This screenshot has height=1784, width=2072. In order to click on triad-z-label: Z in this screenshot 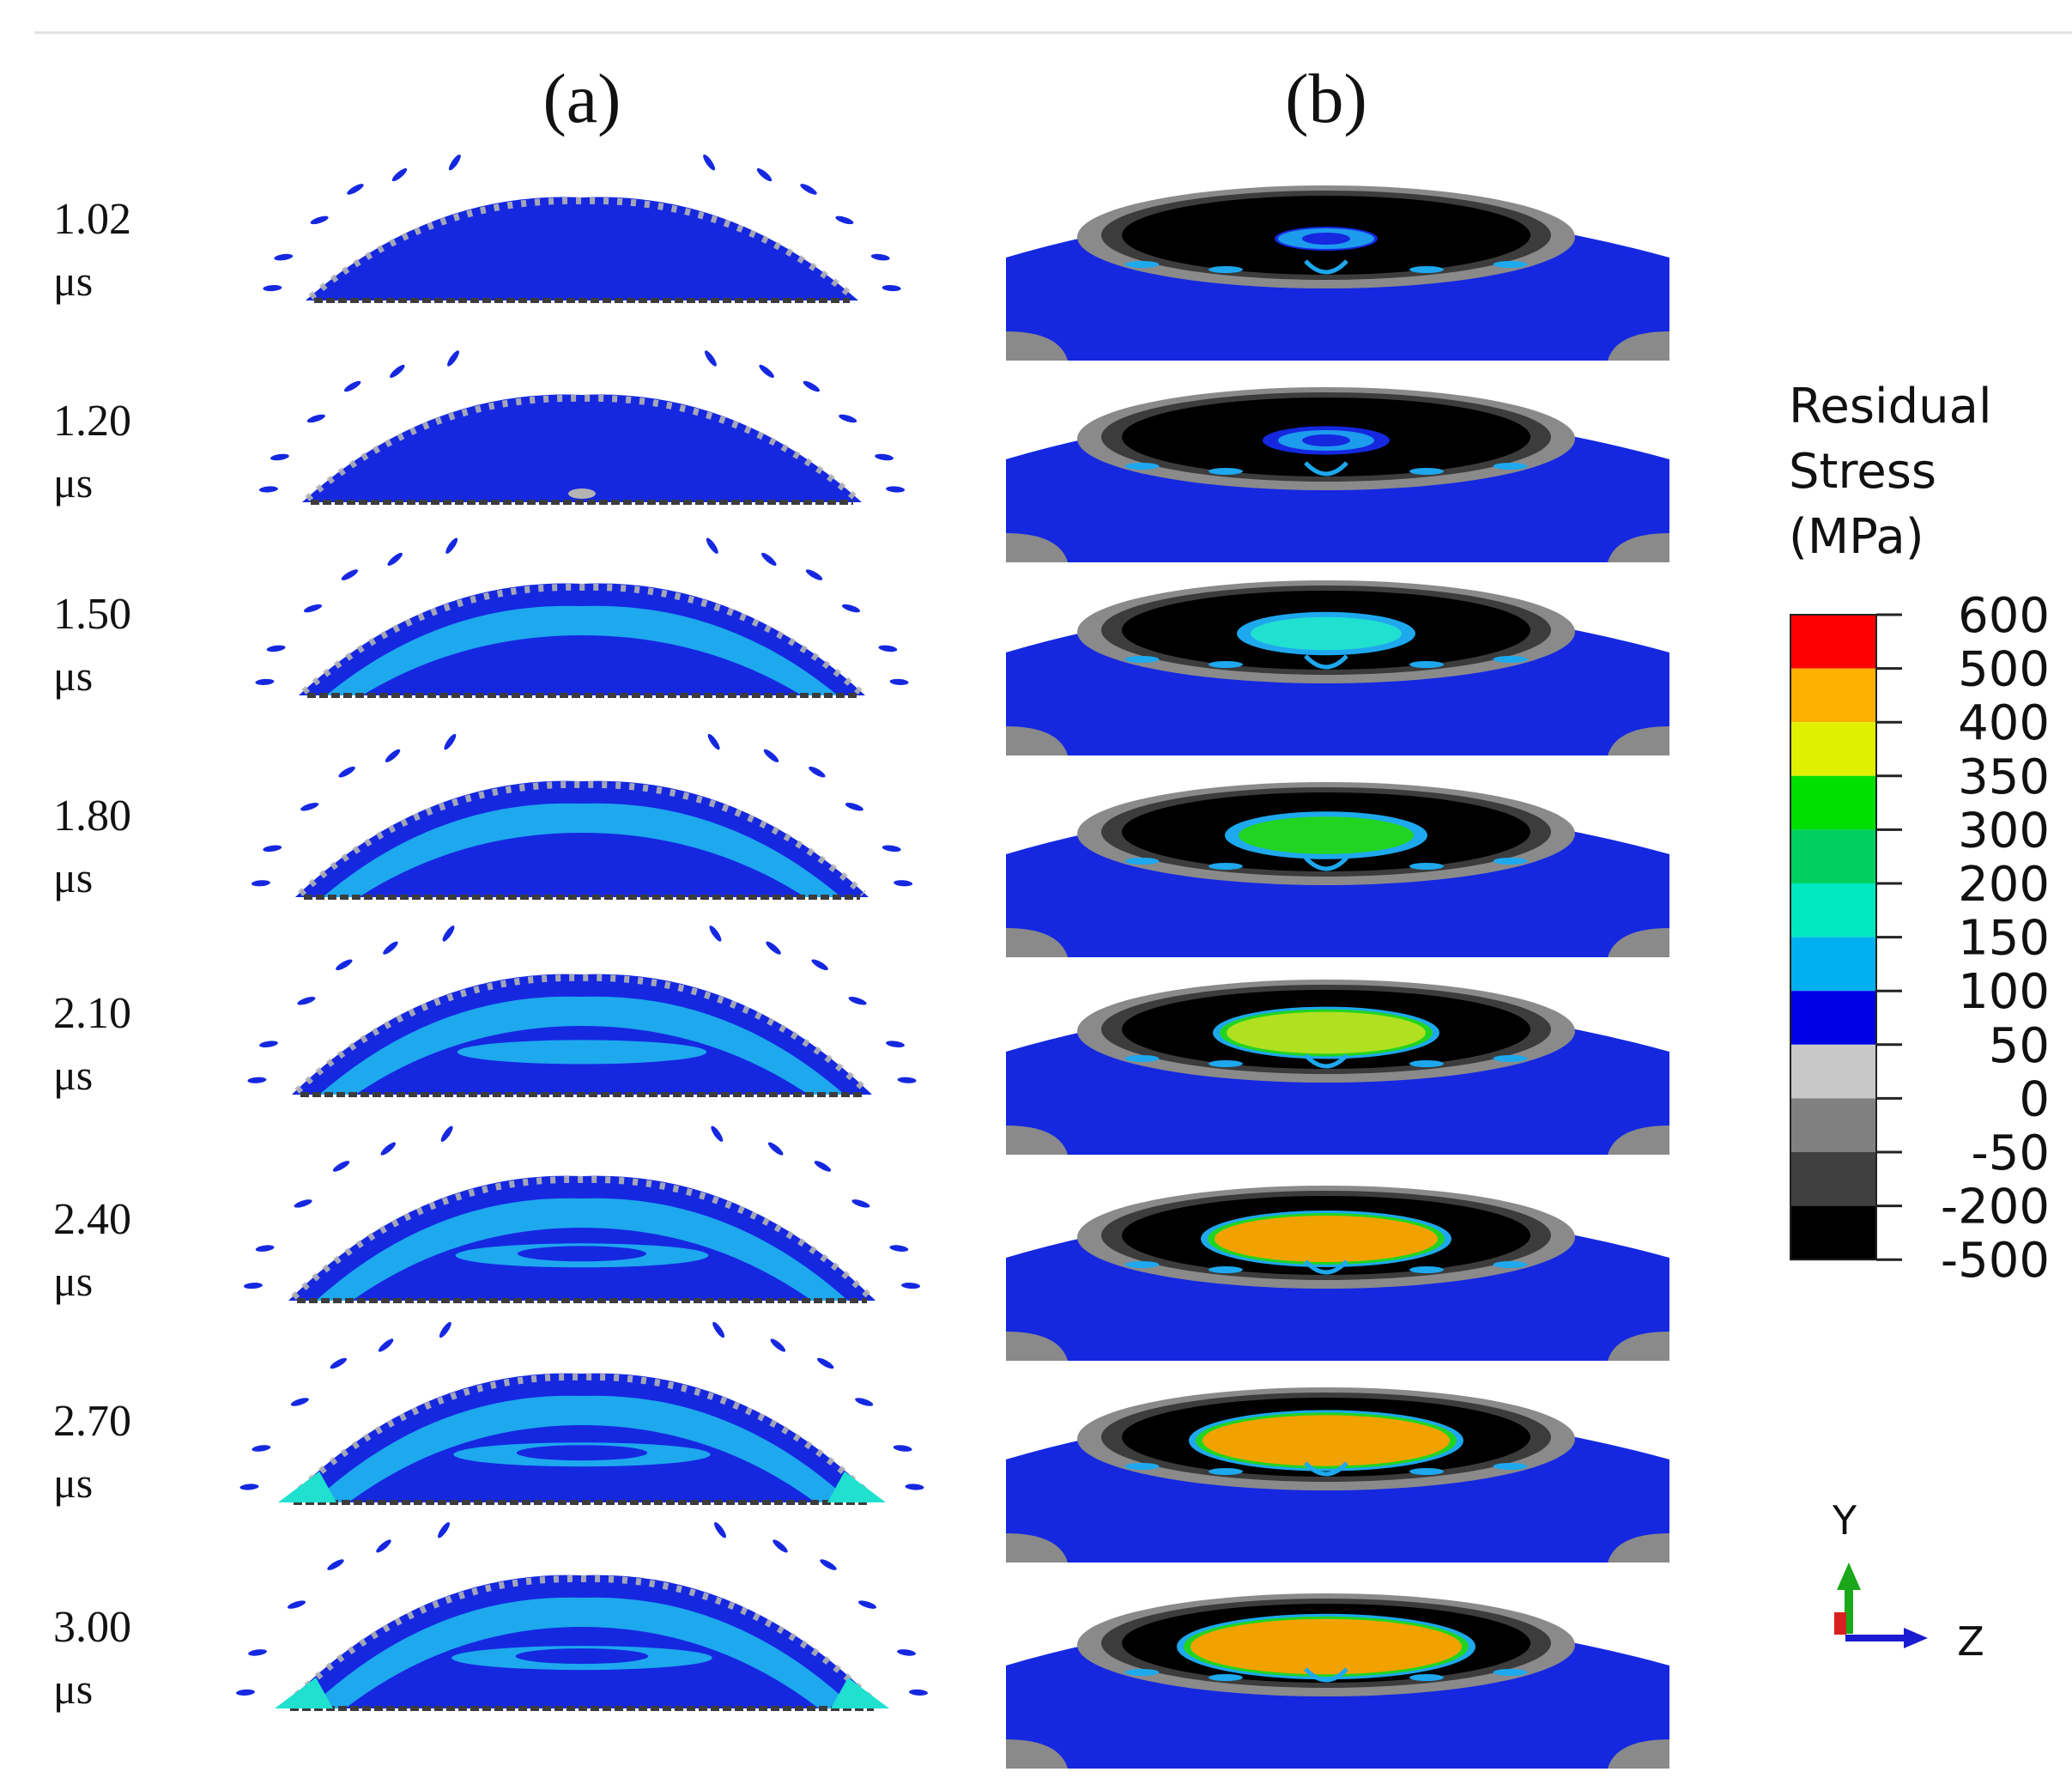, I will do `click(1970, 1641)`.